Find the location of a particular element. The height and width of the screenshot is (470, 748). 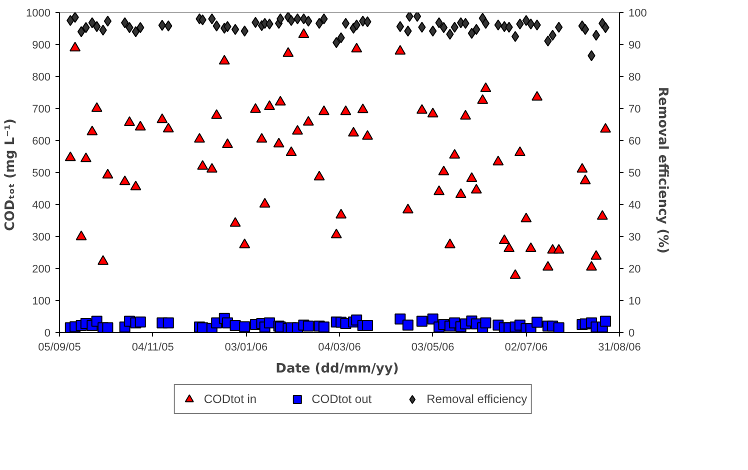

y-tick-label: 700 is located at coordinates (41, 110).